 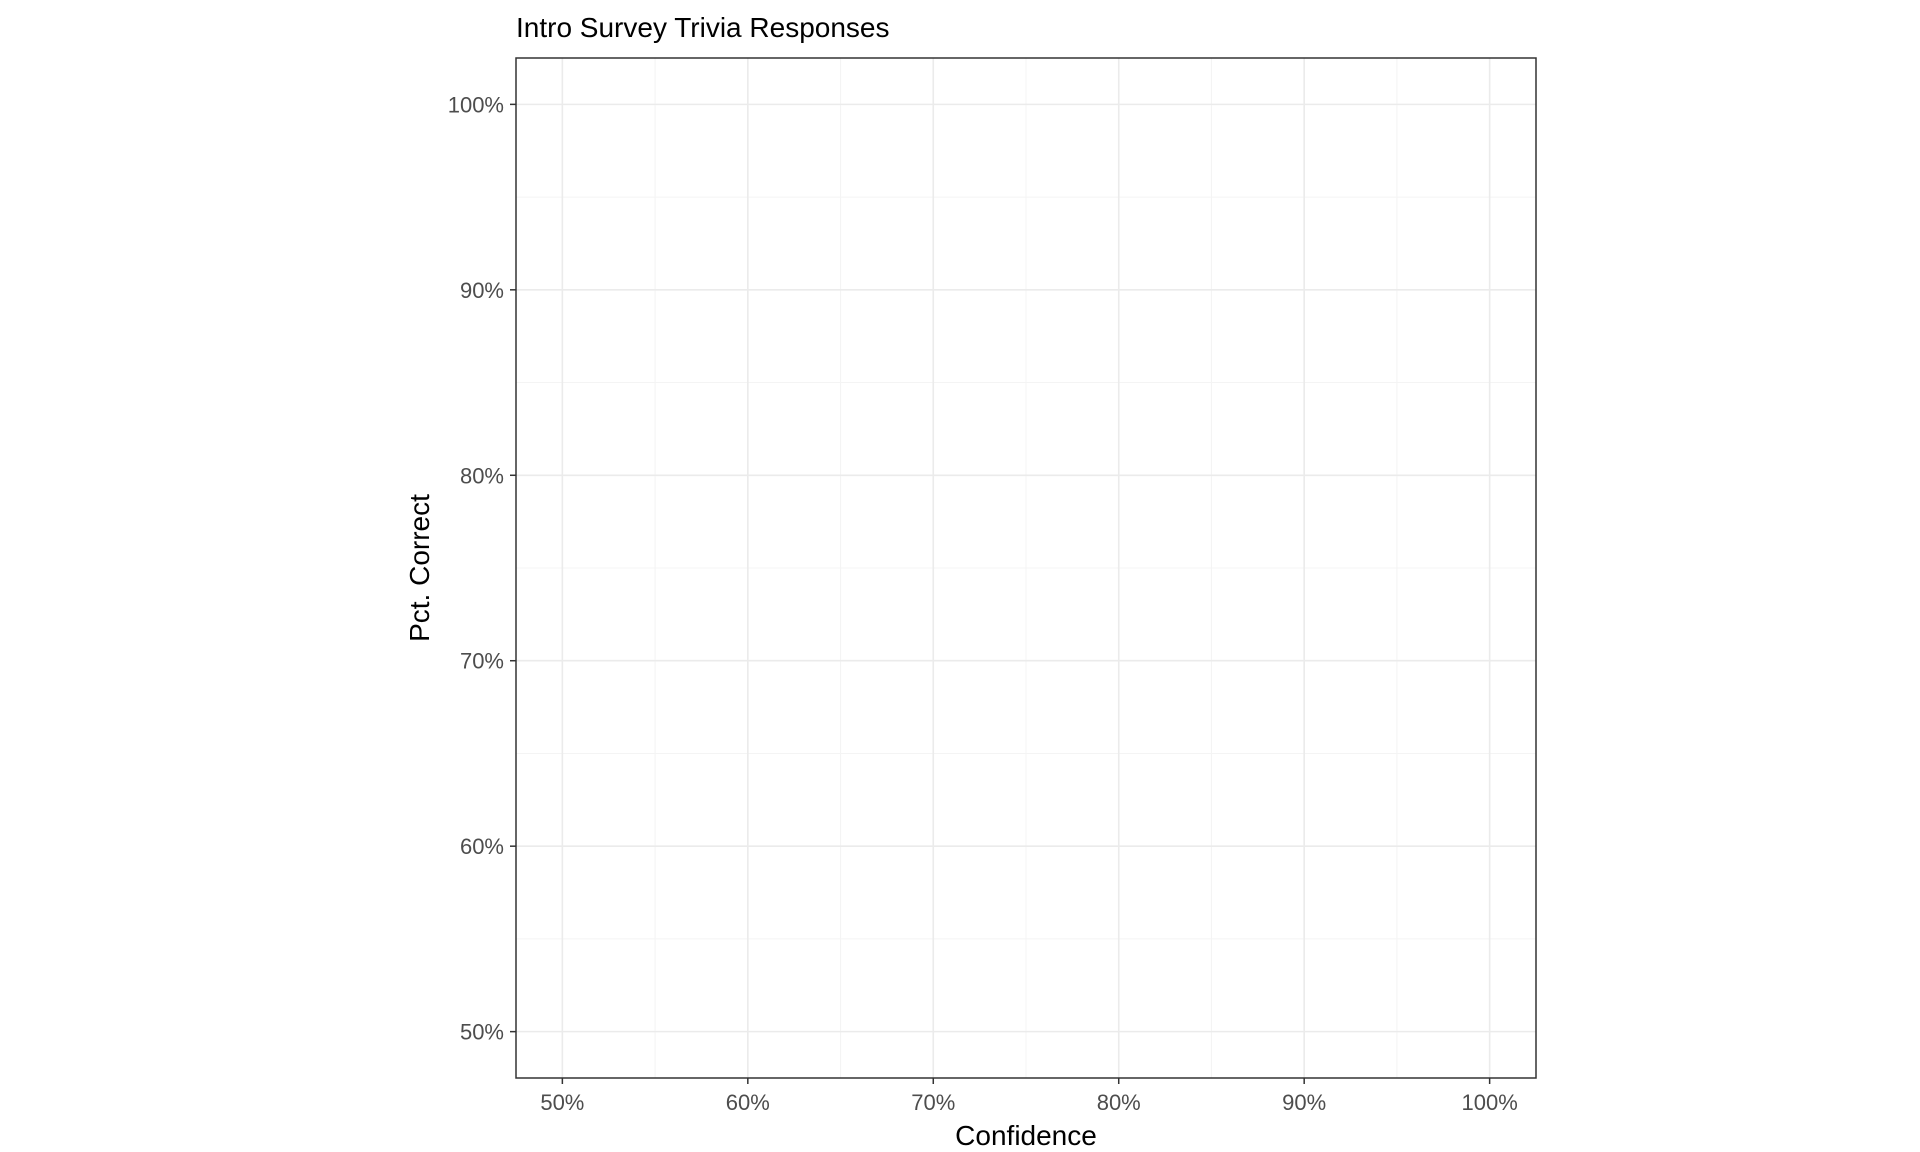 I want to click on x-axis-ticks: 50% 60% 70% 80% 90% 100%, so click(x=1029, y=1096).